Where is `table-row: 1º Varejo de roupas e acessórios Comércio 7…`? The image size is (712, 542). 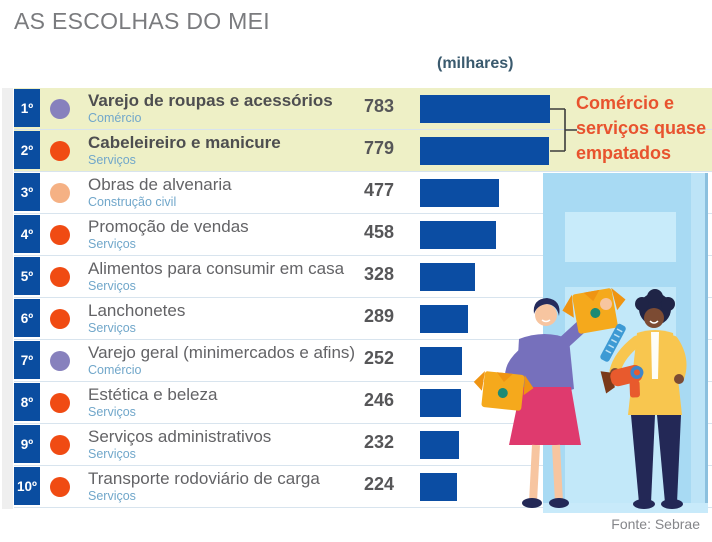 table-row: 1º Varejo de roupas e acessórios Comércio 7… is located at coordinates (363, 109).